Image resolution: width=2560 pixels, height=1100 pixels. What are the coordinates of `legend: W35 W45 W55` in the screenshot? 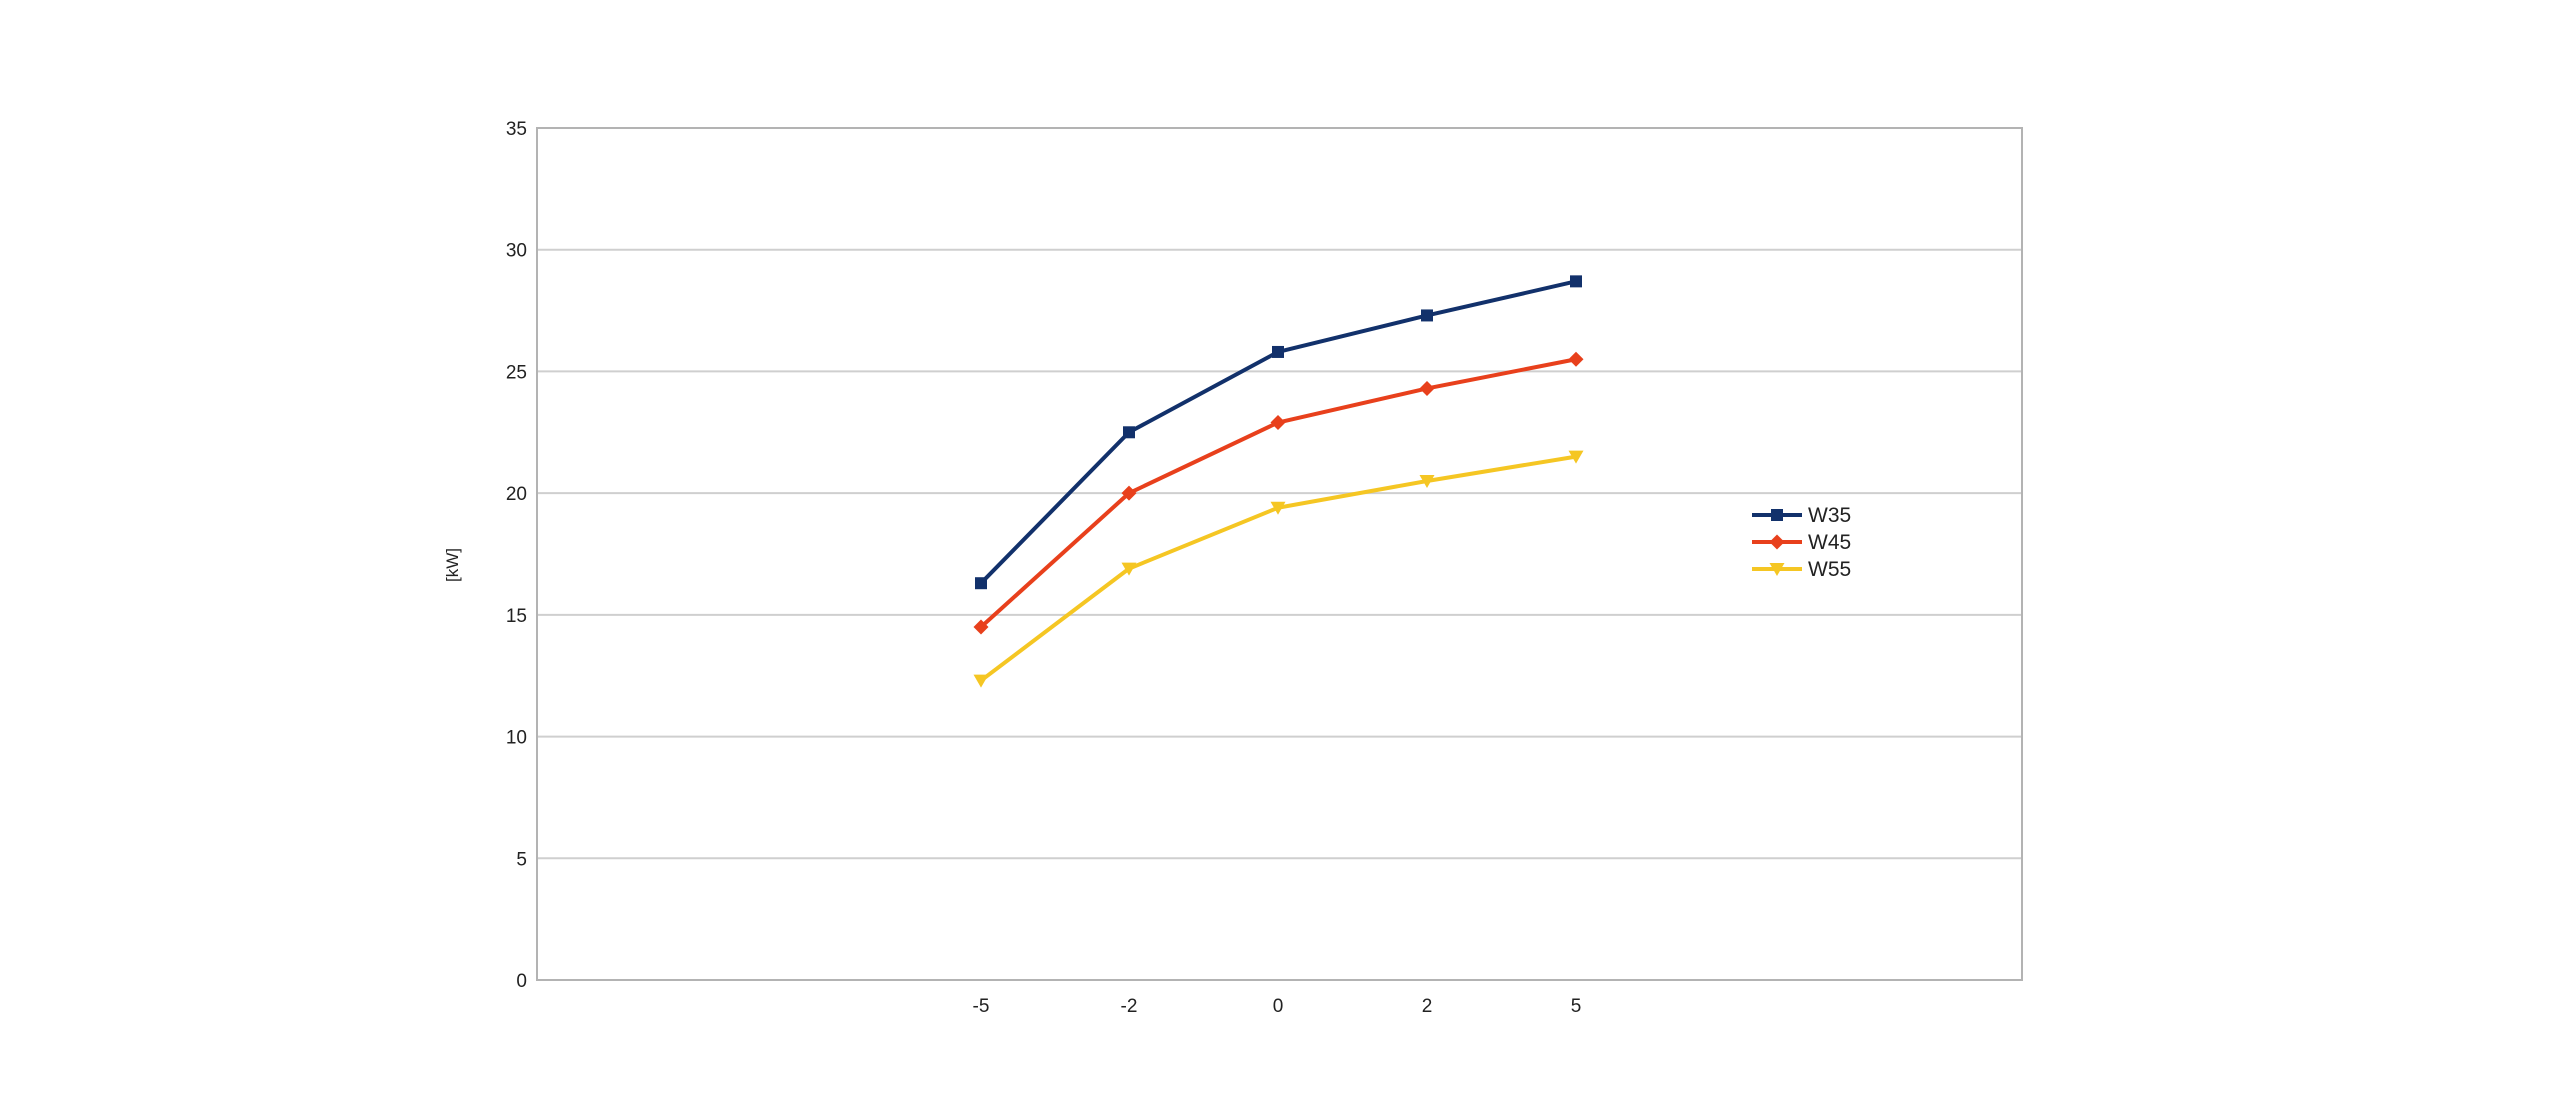 It's located at (1801, 542).